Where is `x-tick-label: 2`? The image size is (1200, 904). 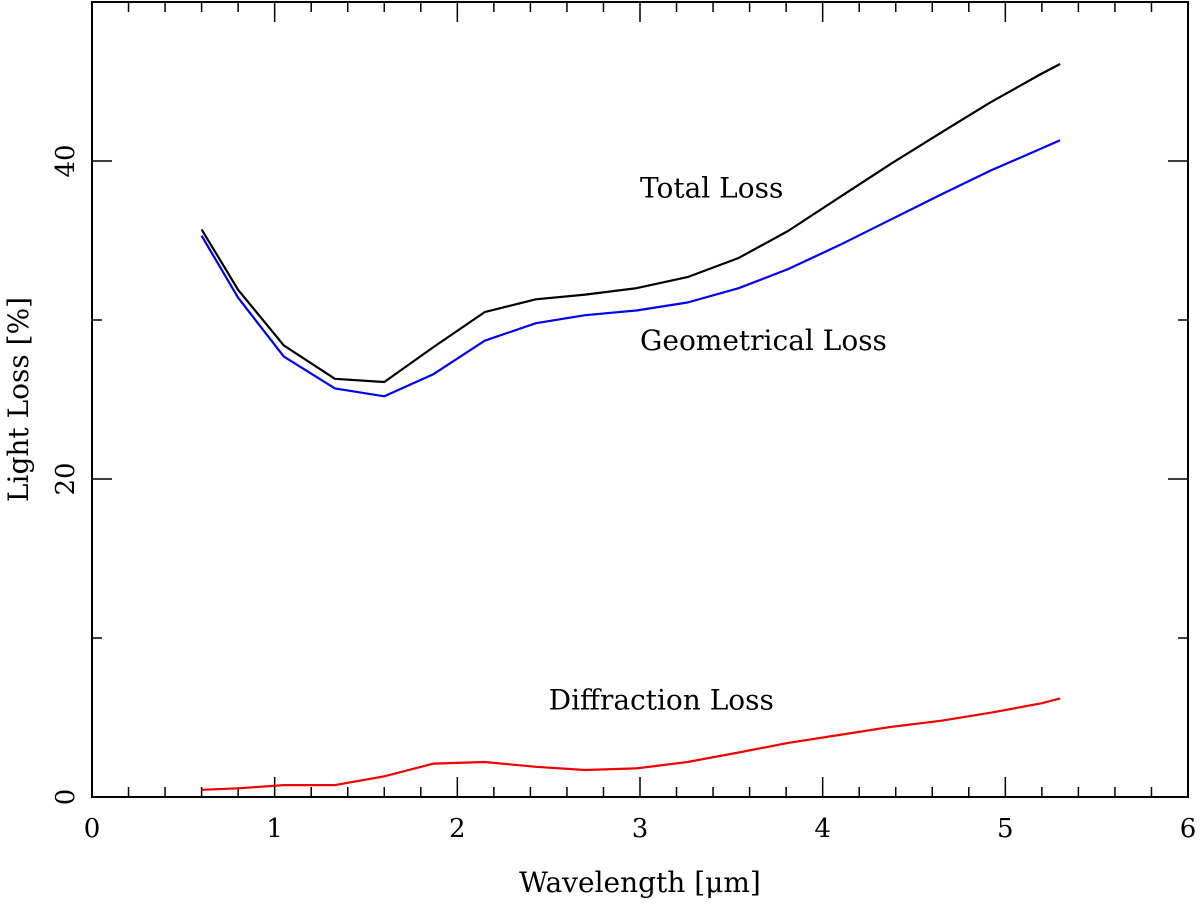 x-tick-label: 2 is located at coordinates (457, 829).